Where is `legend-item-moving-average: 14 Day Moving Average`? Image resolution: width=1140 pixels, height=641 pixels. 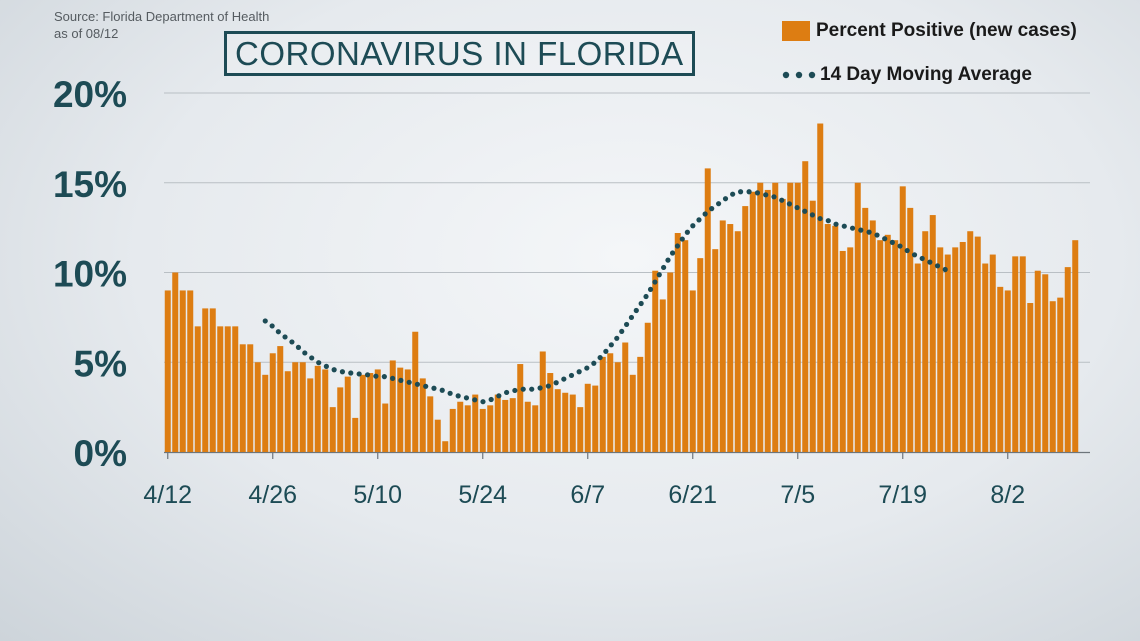
legend-item-moving-average: 14 Day Moving Average is located at coordinates (929, 75).